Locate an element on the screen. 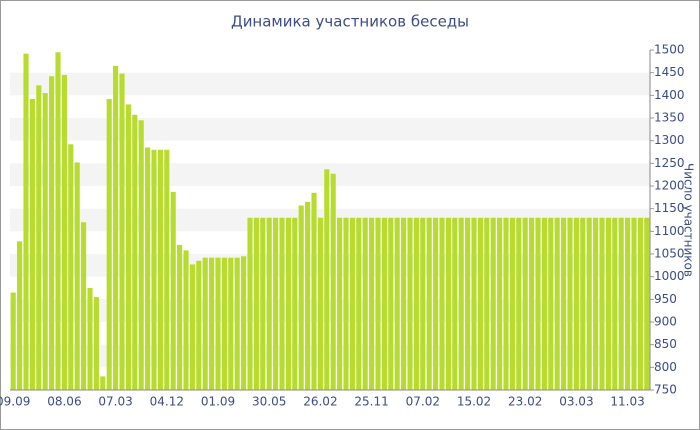  x-tick-label: 26.02 is located at coordinates (320, 402).